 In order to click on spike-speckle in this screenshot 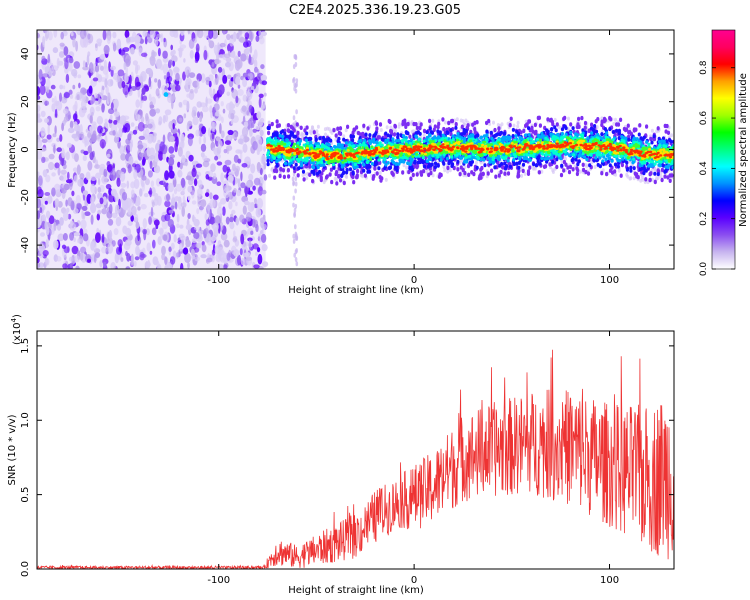, I will do `click(297, 250)`.